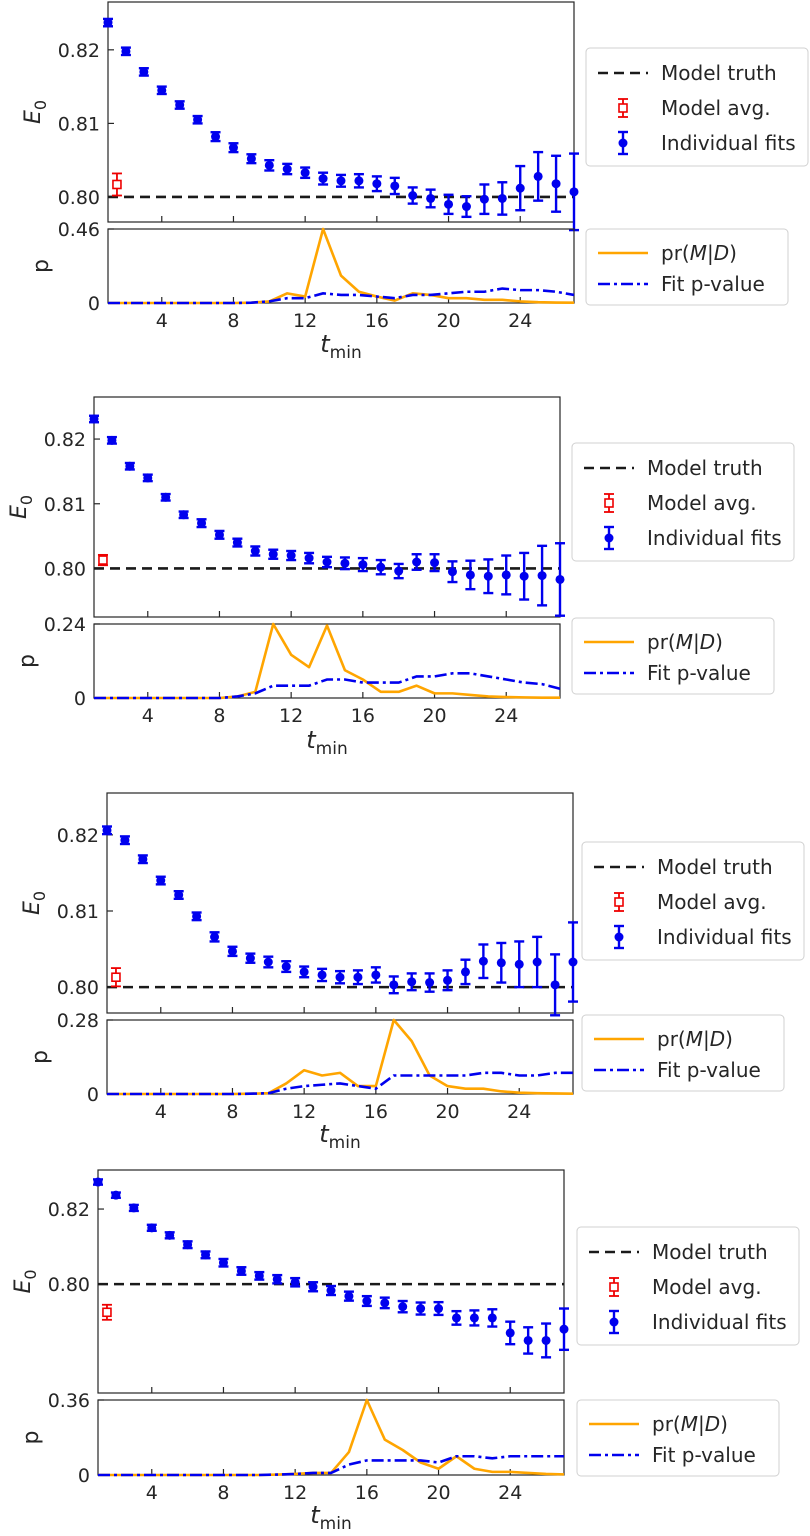 This screenshot has height=1536, width=810. Describe the element at coordinates (715, 867) in the screenshot. I see `legend-truth-label: Model truth` at that location.